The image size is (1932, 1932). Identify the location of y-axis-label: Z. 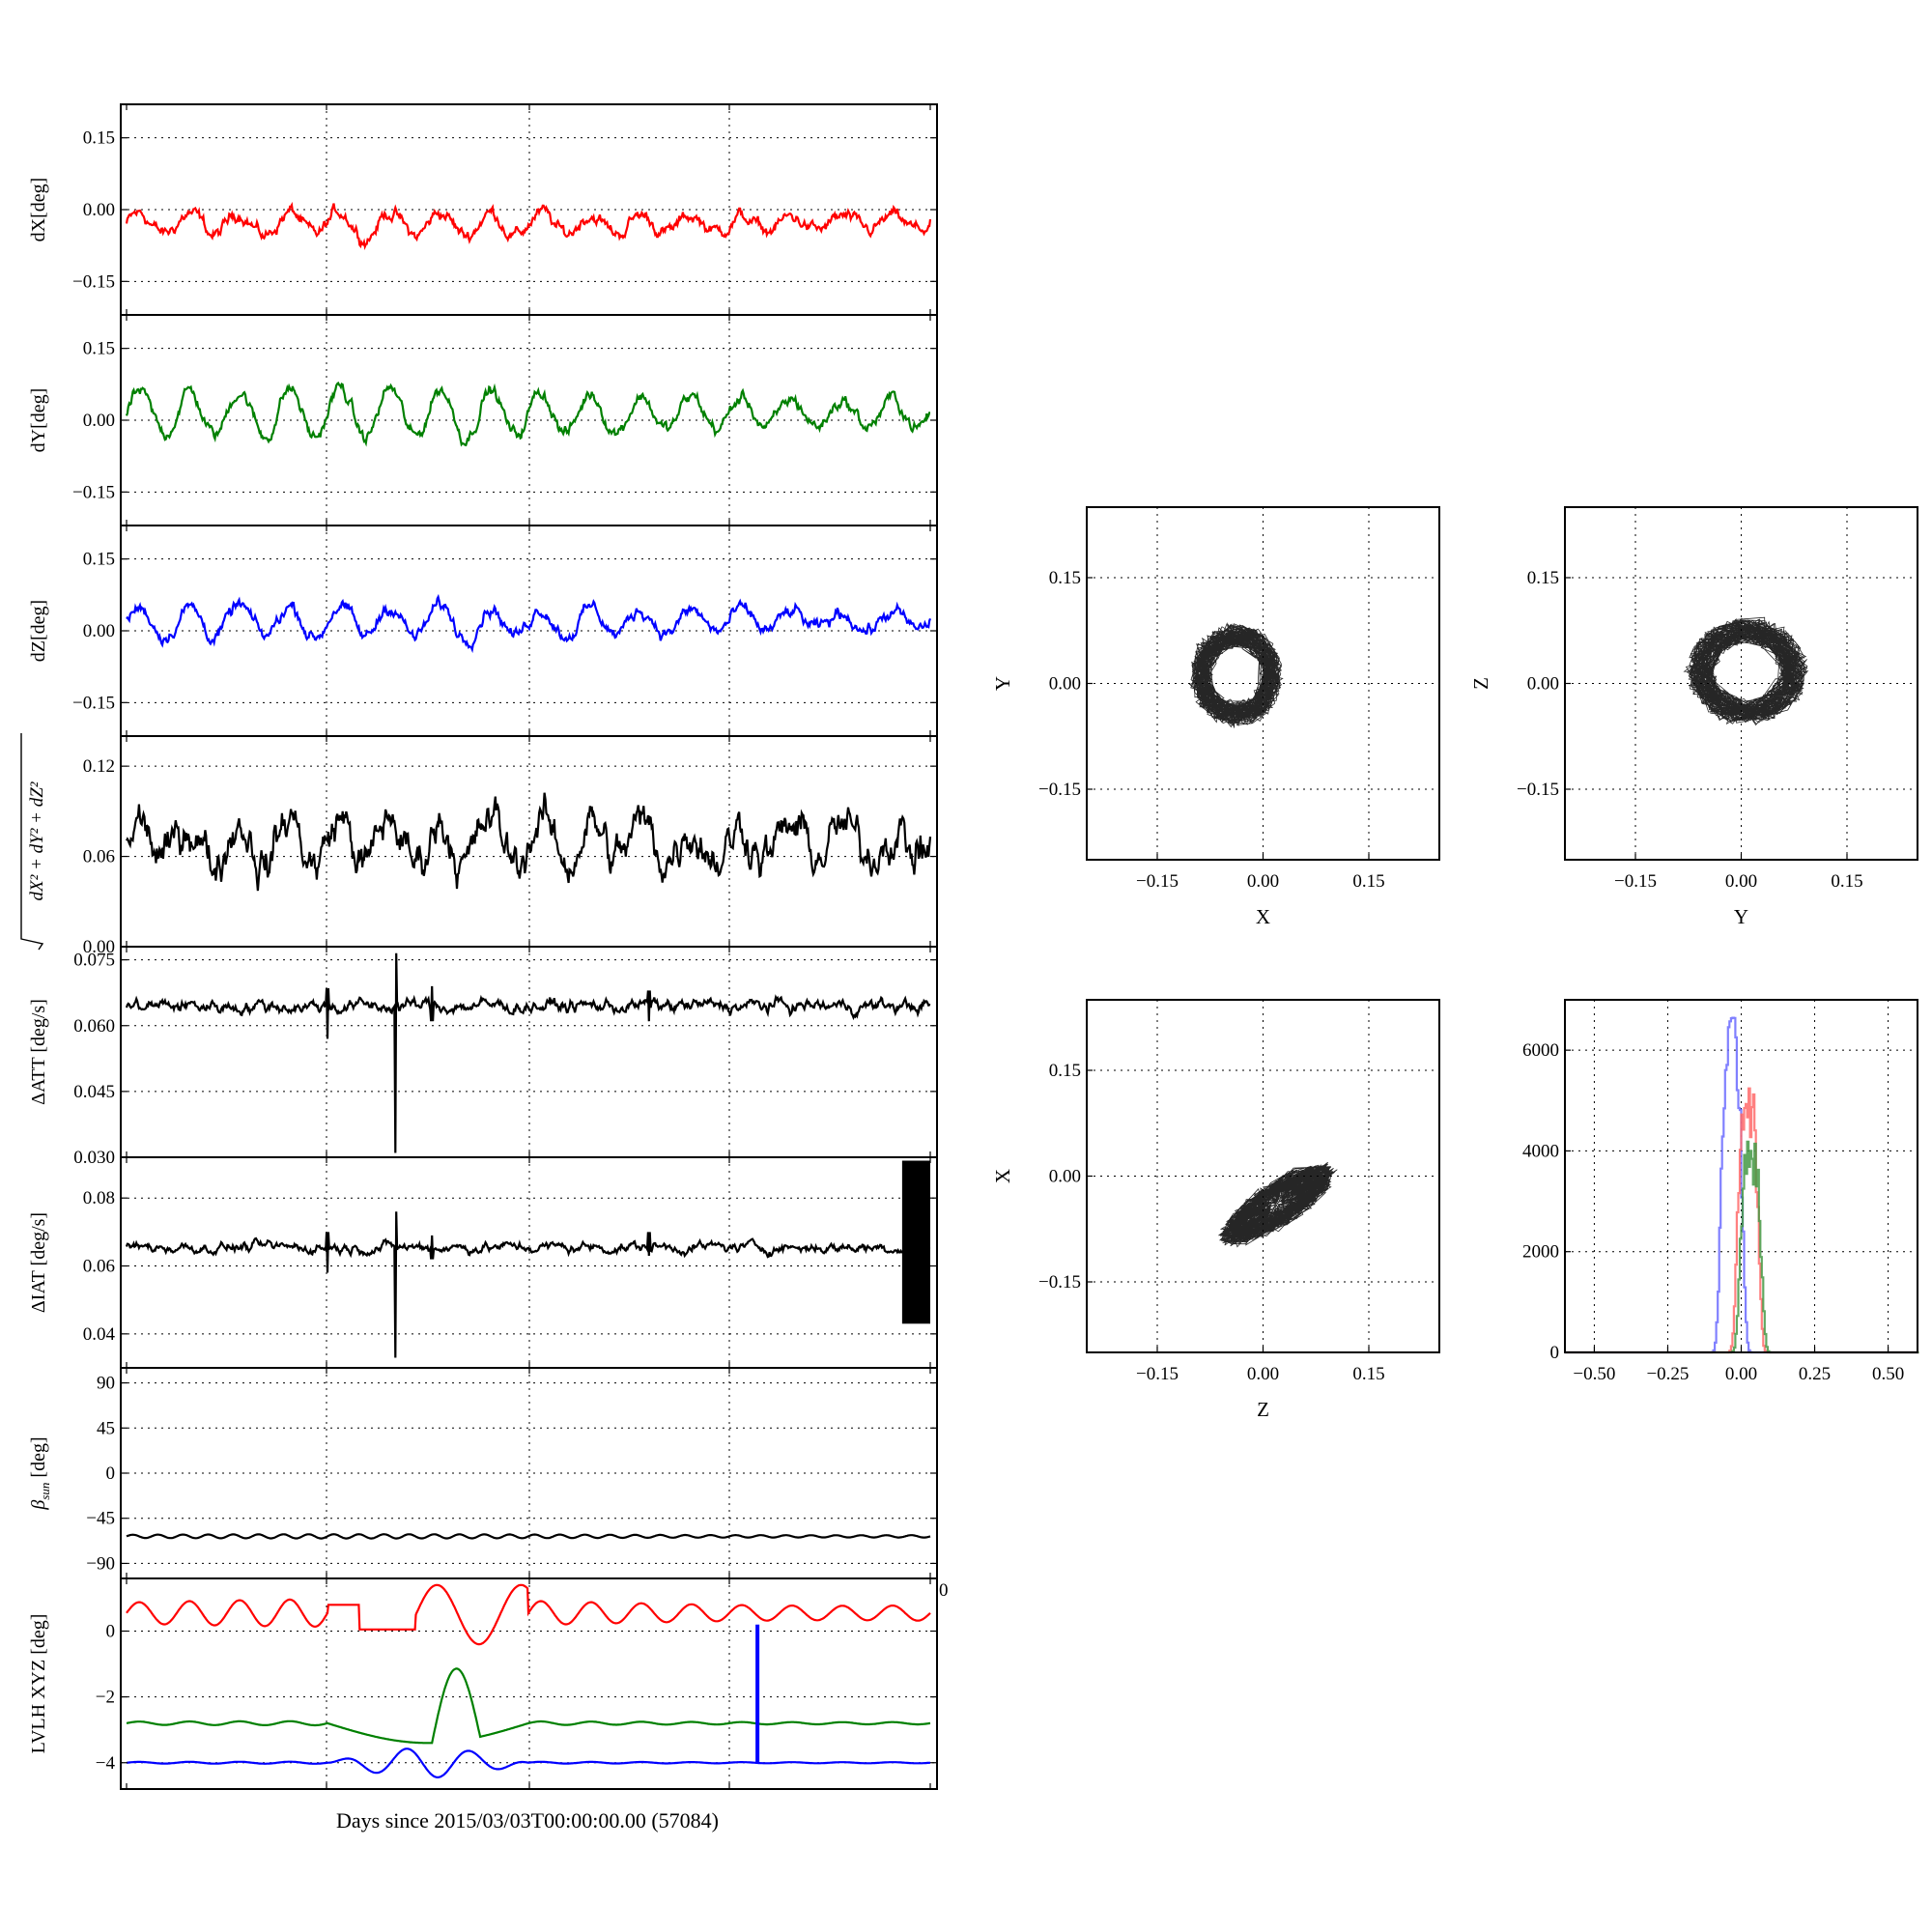
(1480, 683).